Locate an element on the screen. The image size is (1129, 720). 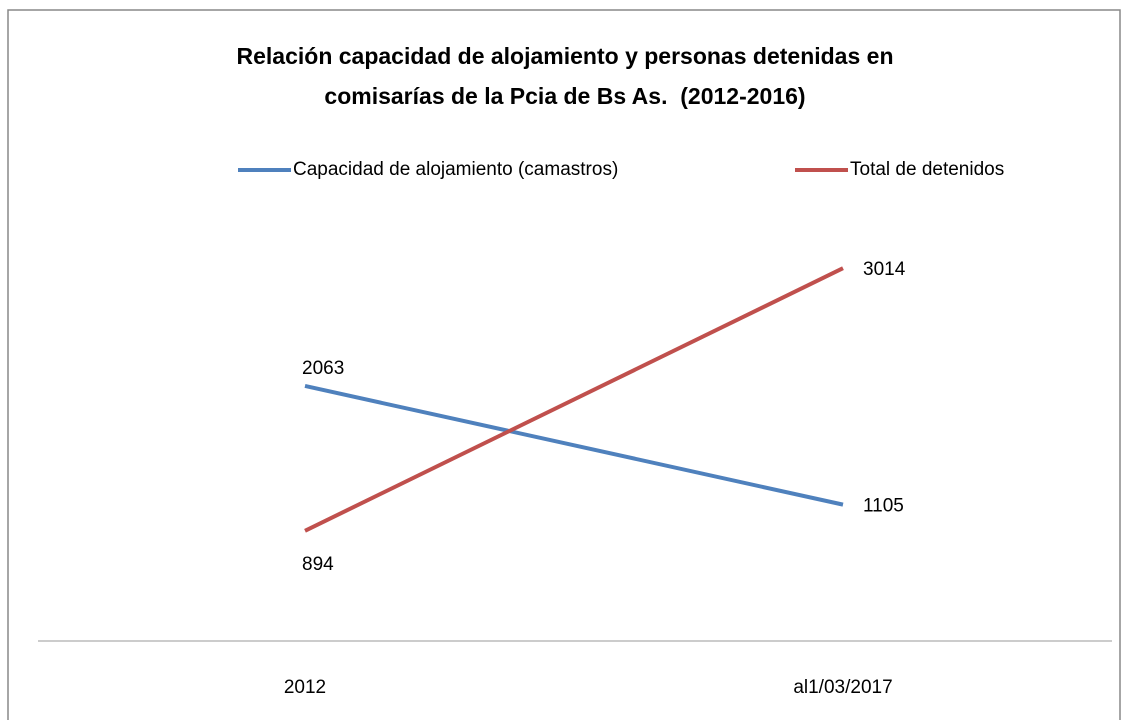
legend-label: Total de detenidos is located at coordinates (927, 169).